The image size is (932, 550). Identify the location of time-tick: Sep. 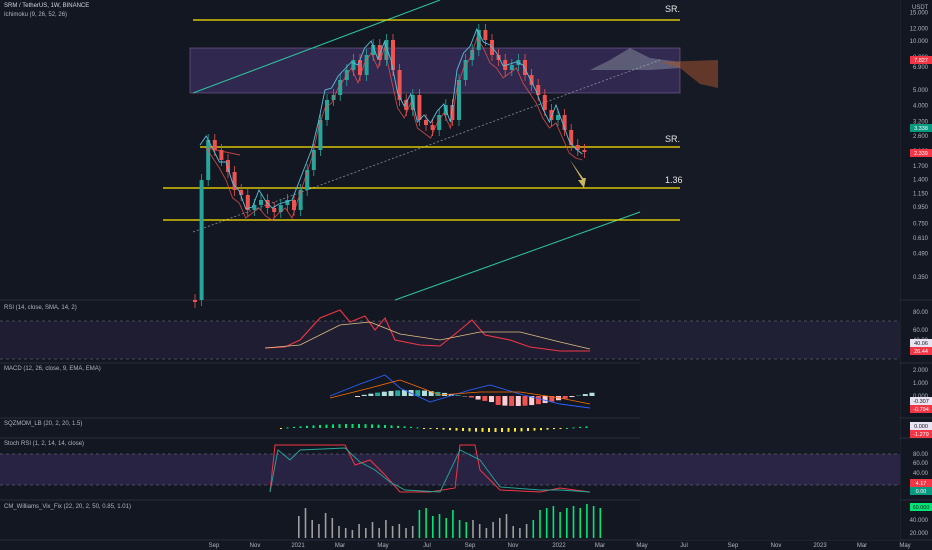
(470, 546).